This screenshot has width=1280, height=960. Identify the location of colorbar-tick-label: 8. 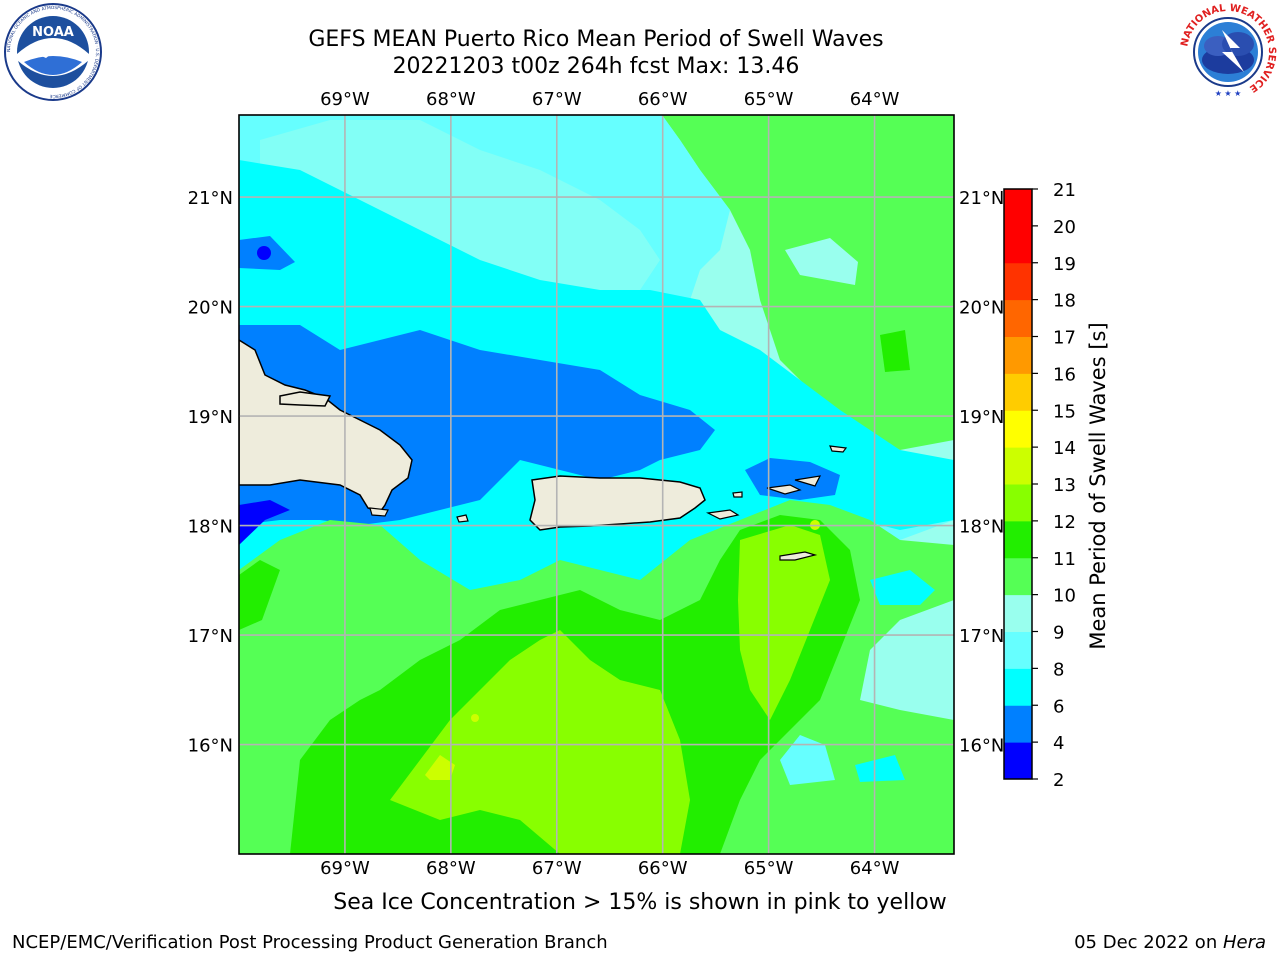
(1058, 669).